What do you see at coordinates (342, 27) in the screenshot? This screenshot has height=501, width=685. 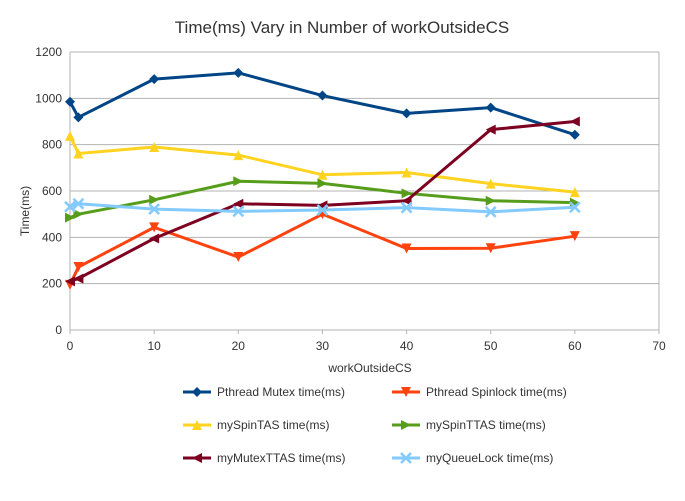 I see `chart-title: Time(ms) Vary in Number of workOutsideCS` at bounding box center [342, 27].